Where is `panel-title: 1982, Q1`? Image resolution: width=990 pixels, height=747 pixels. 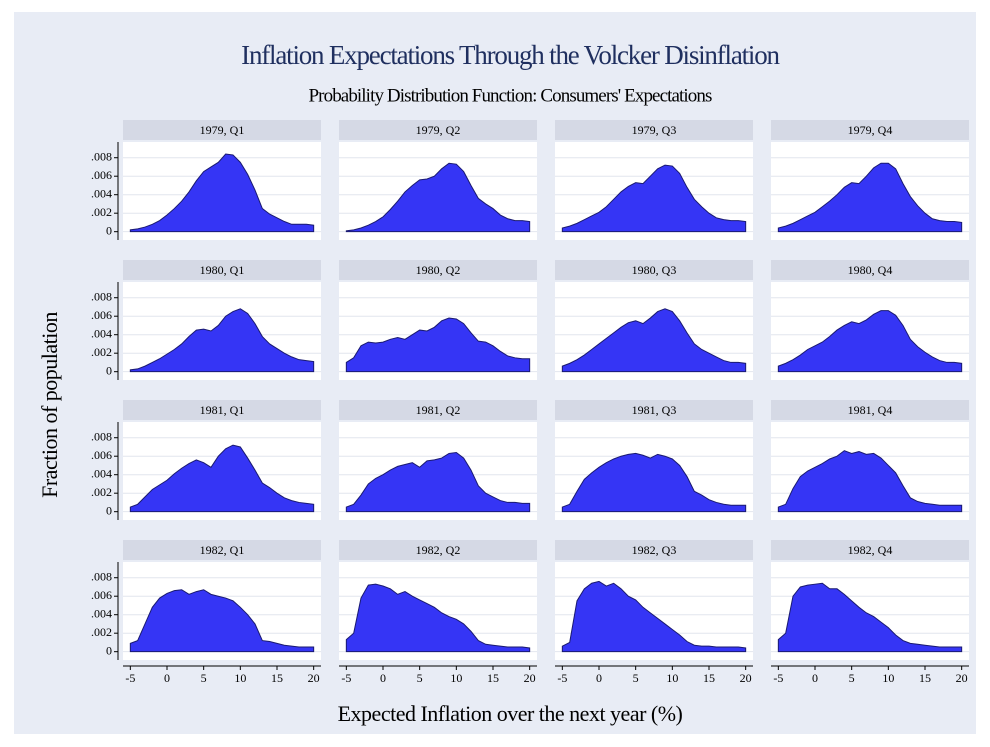
panel-title: 1982, Q1 is located at coordinates (222, 550).